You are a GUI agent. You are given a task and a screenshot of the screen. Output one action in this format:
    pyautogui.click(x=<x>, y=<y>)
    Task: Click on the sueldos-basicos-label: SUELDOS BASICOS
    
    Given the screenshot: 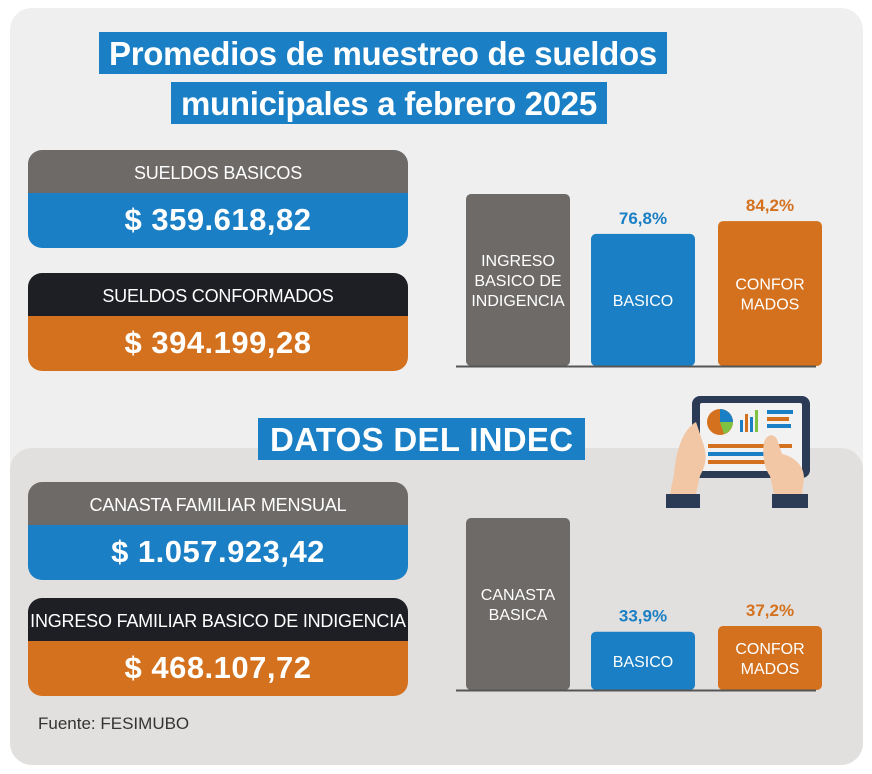 What is the action you would take?
    pyautogui.click(x=218, y=171)
    